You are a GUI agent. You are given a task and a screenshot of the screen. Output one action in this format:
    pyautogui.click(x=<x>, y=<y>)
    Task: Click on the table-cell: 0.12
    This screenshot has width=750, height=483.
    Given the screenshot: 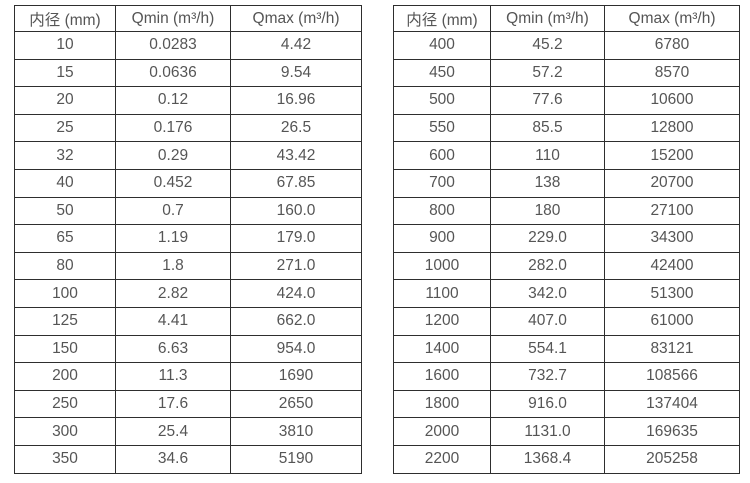 What is the action you would take?
    pyautogui.click(x=173, y=100)
    